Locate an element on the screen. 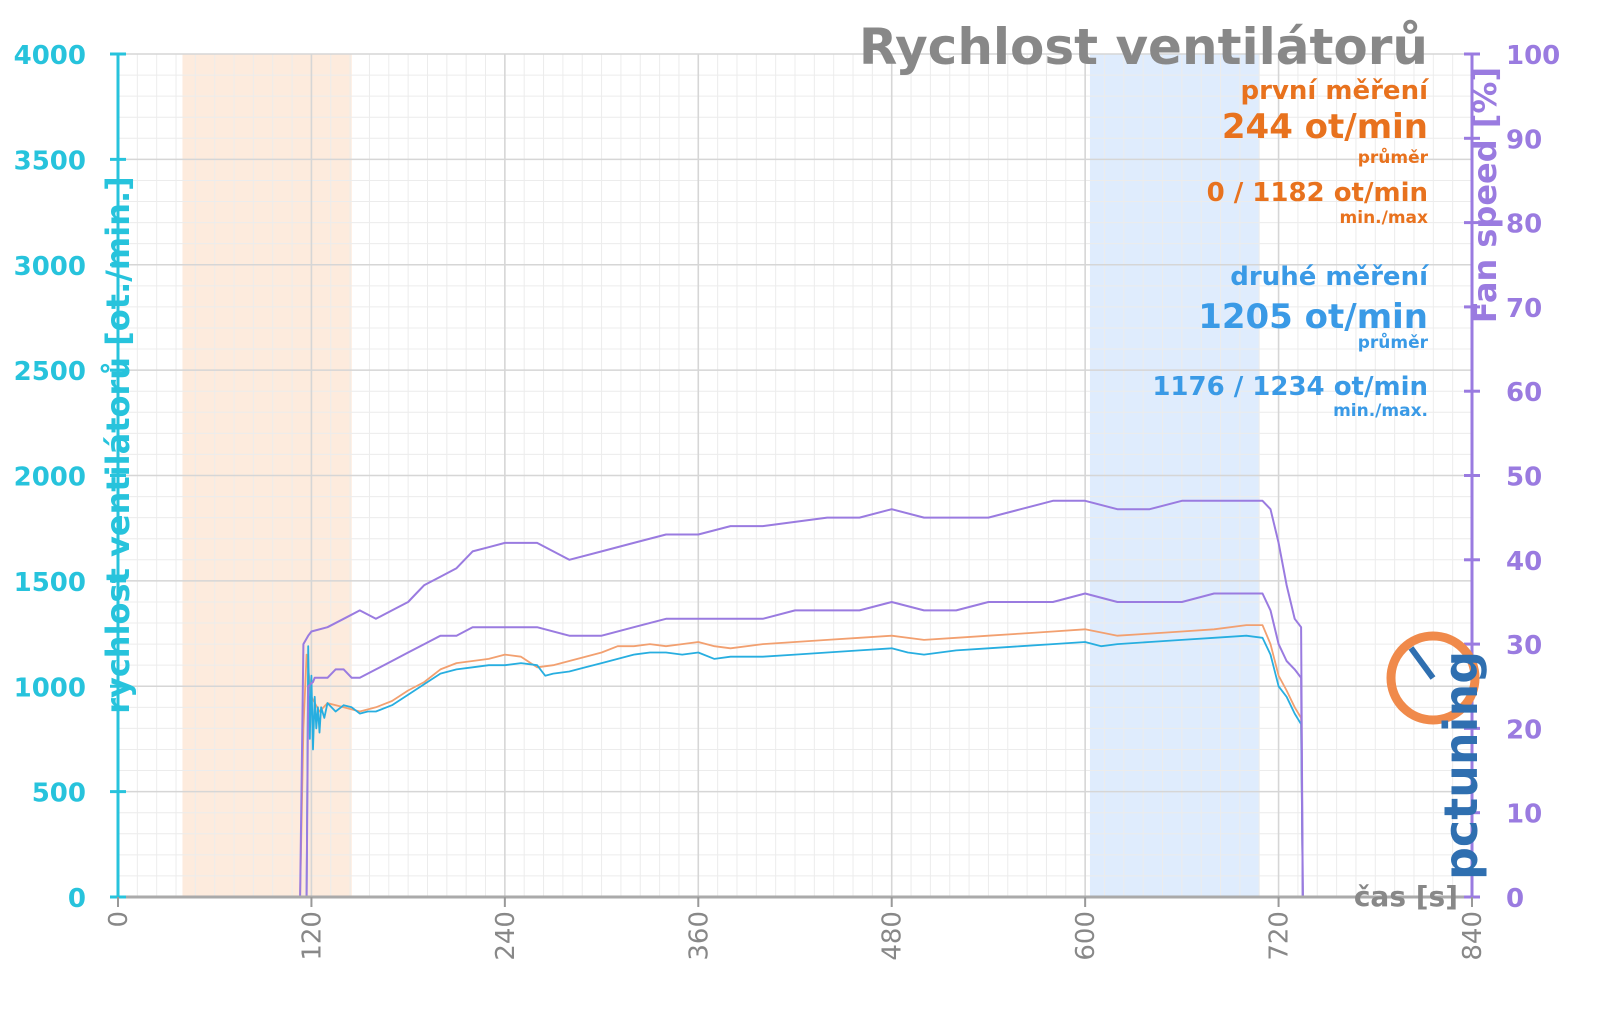 The height and width of the screenshot is (1009, 1600). x-tick-label: 120 is located at coordinates (312, 936).